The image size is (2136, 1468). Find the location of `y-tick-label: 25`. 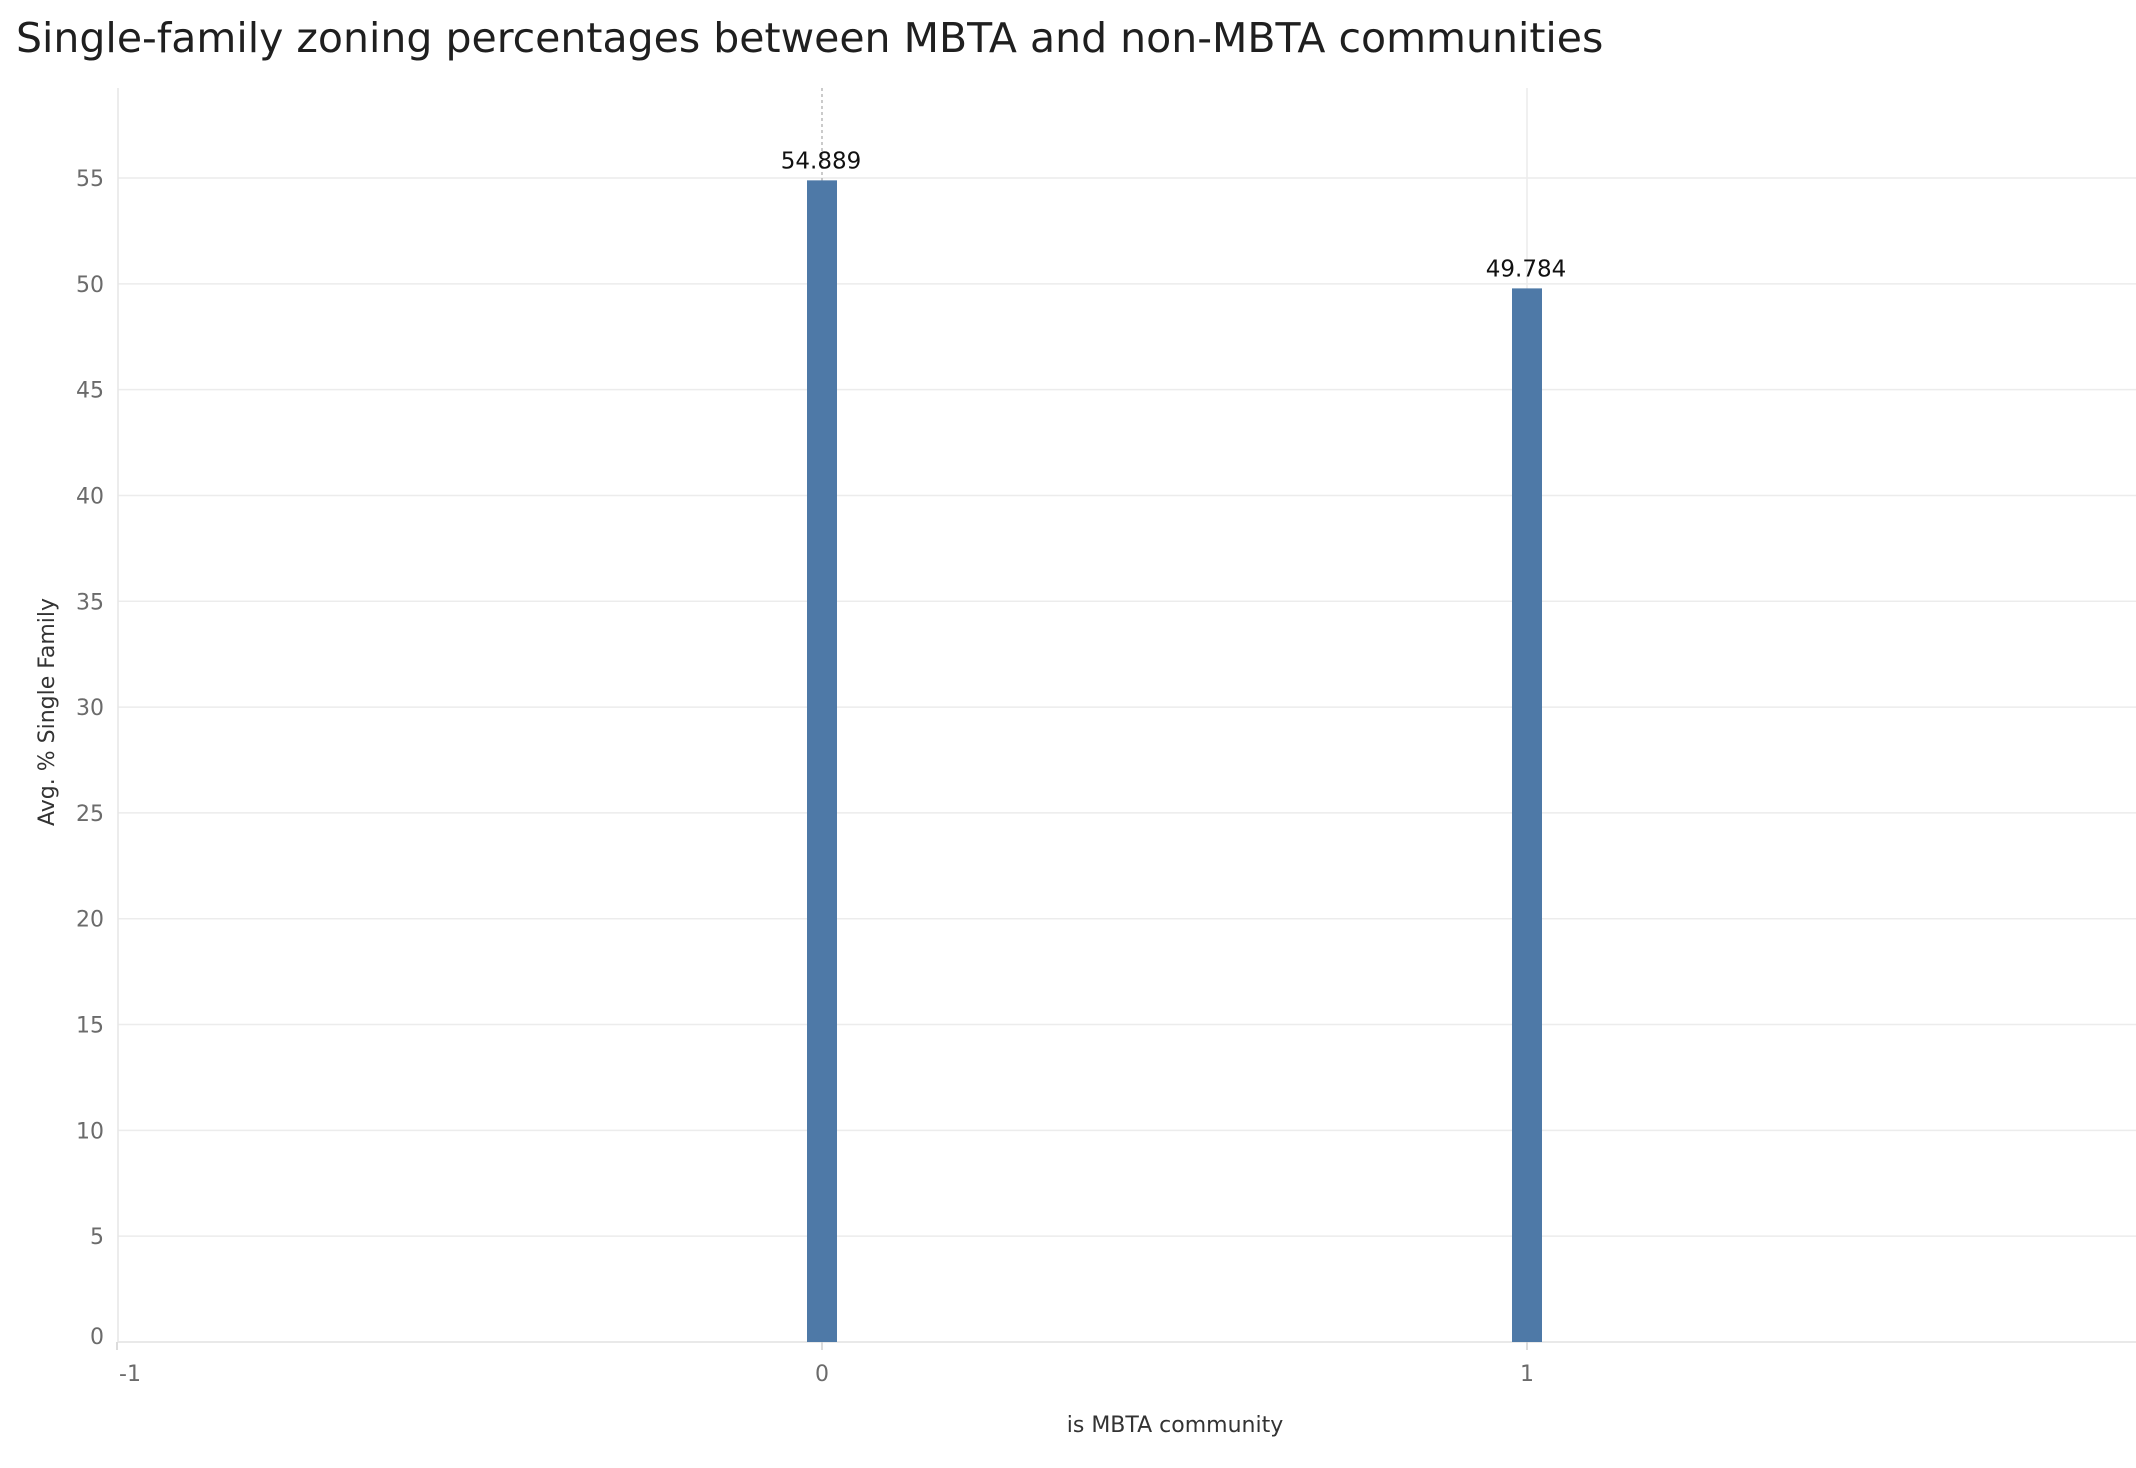

y-tick-label: 25 is located at coordinates (90, 814).